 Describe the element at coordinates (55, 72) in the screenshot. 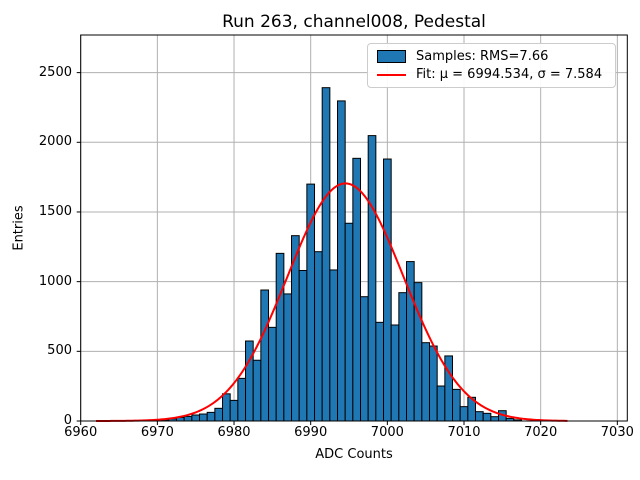

I see `y-tick-label: 2500` at that location.